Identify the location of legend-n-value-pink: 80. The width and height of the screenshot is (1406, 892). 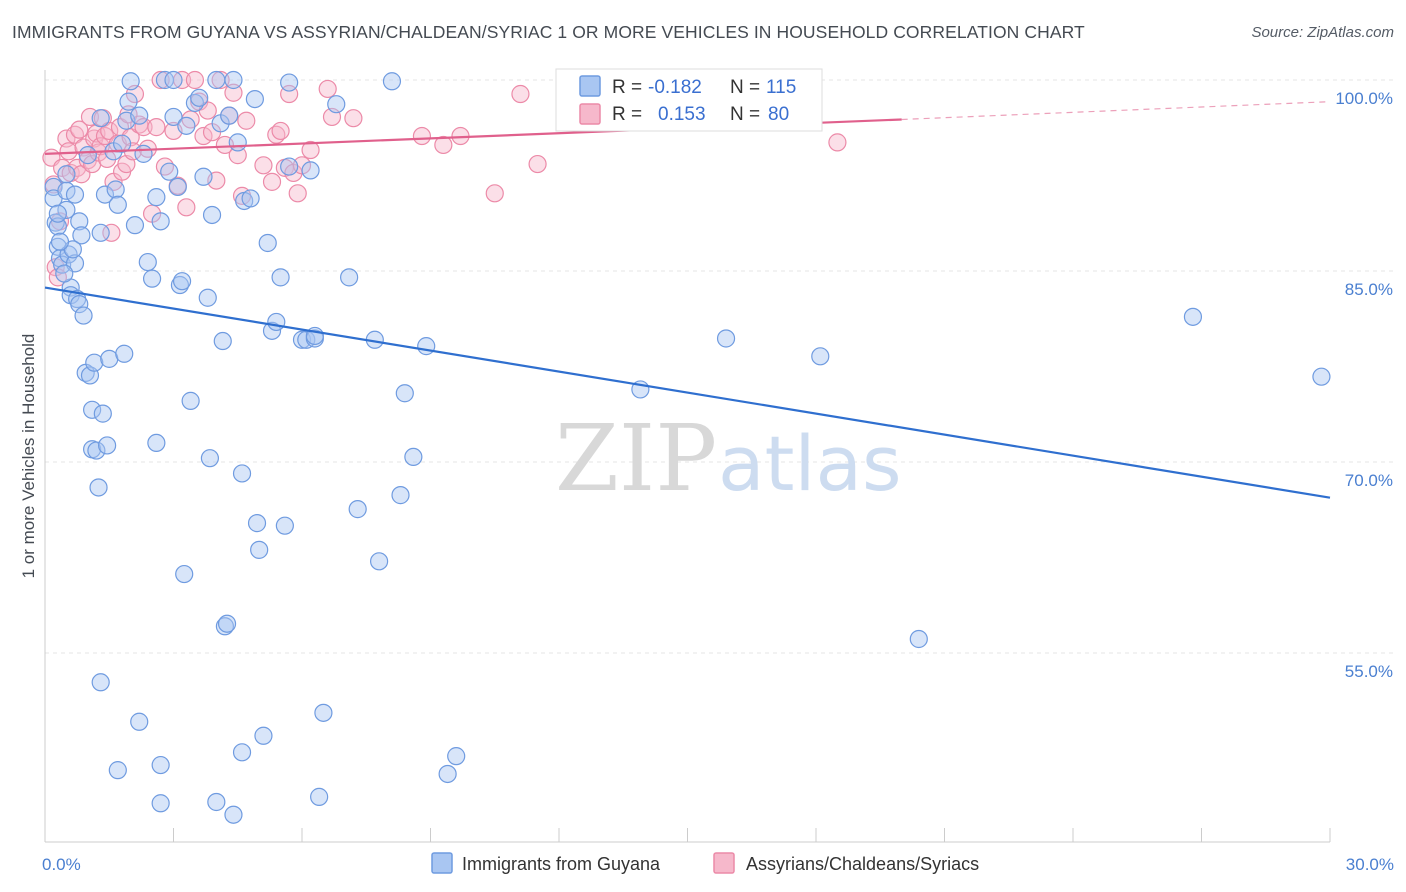
(778, 114).